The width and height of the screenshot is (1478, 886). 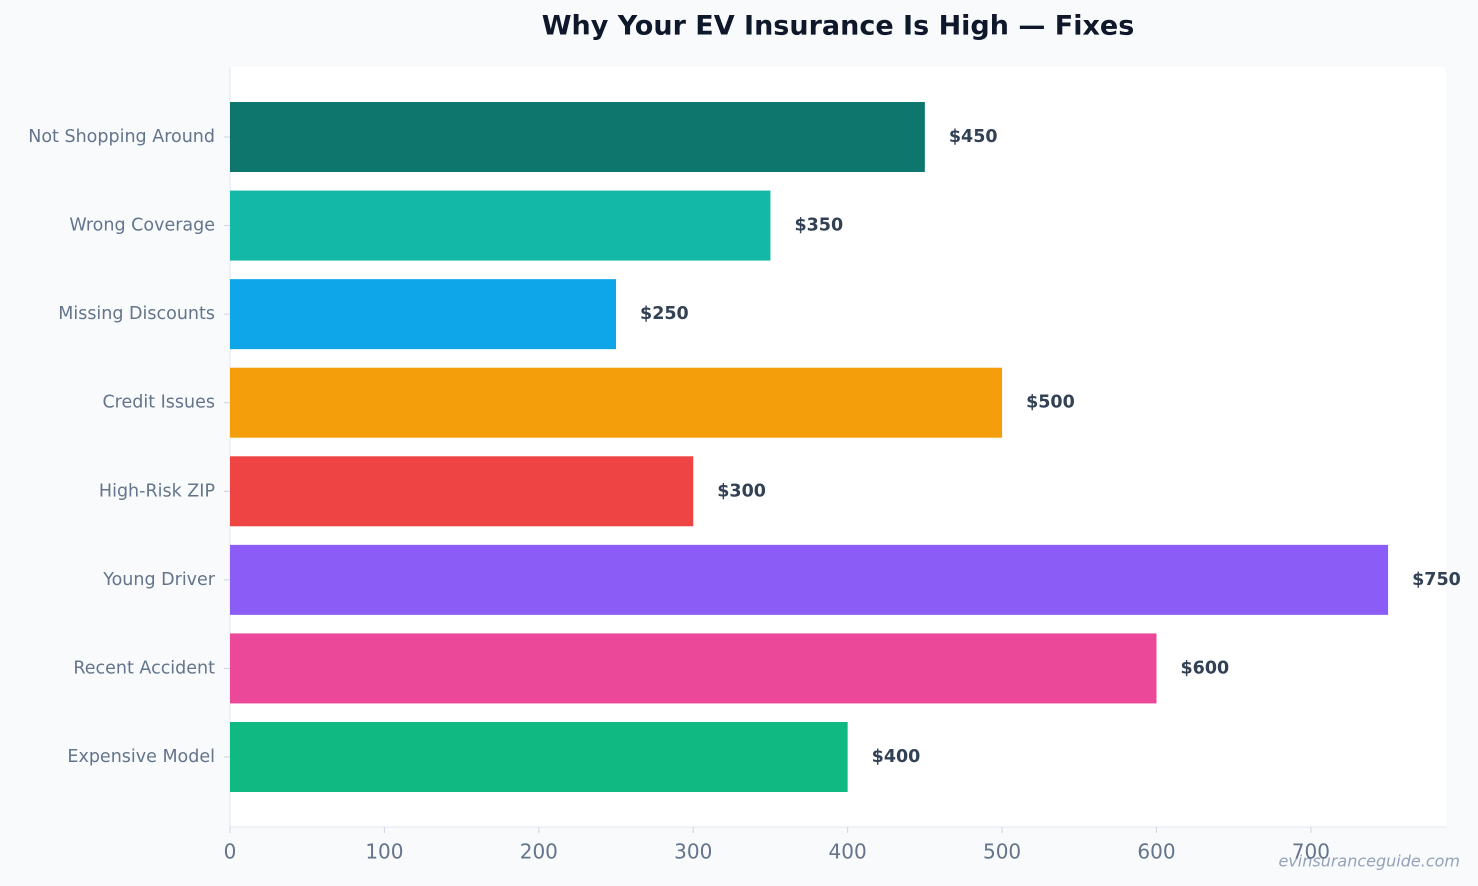 I want to click on y-tick-label: Missing Discounts, so click(x=136, y=314).